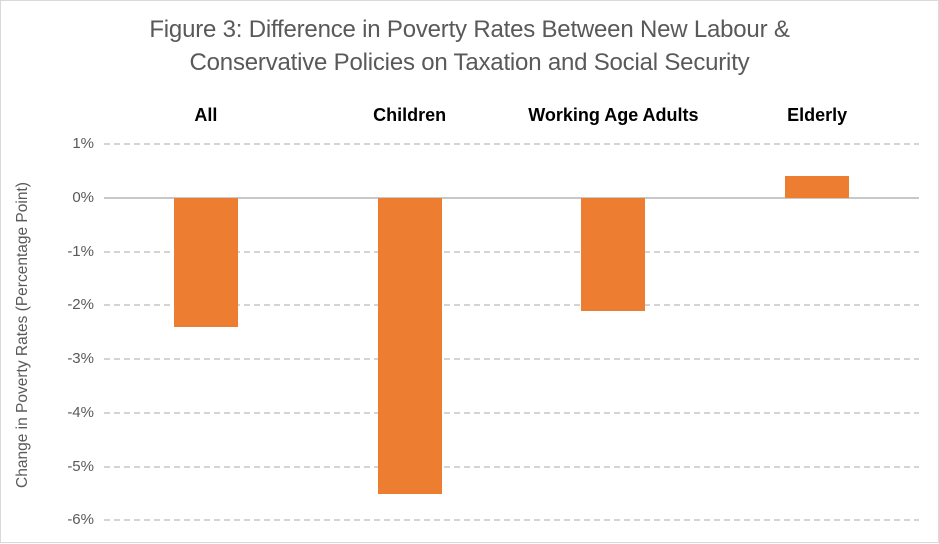  I want to click on y-tick-label--2%: -2%, so click(80, 305).